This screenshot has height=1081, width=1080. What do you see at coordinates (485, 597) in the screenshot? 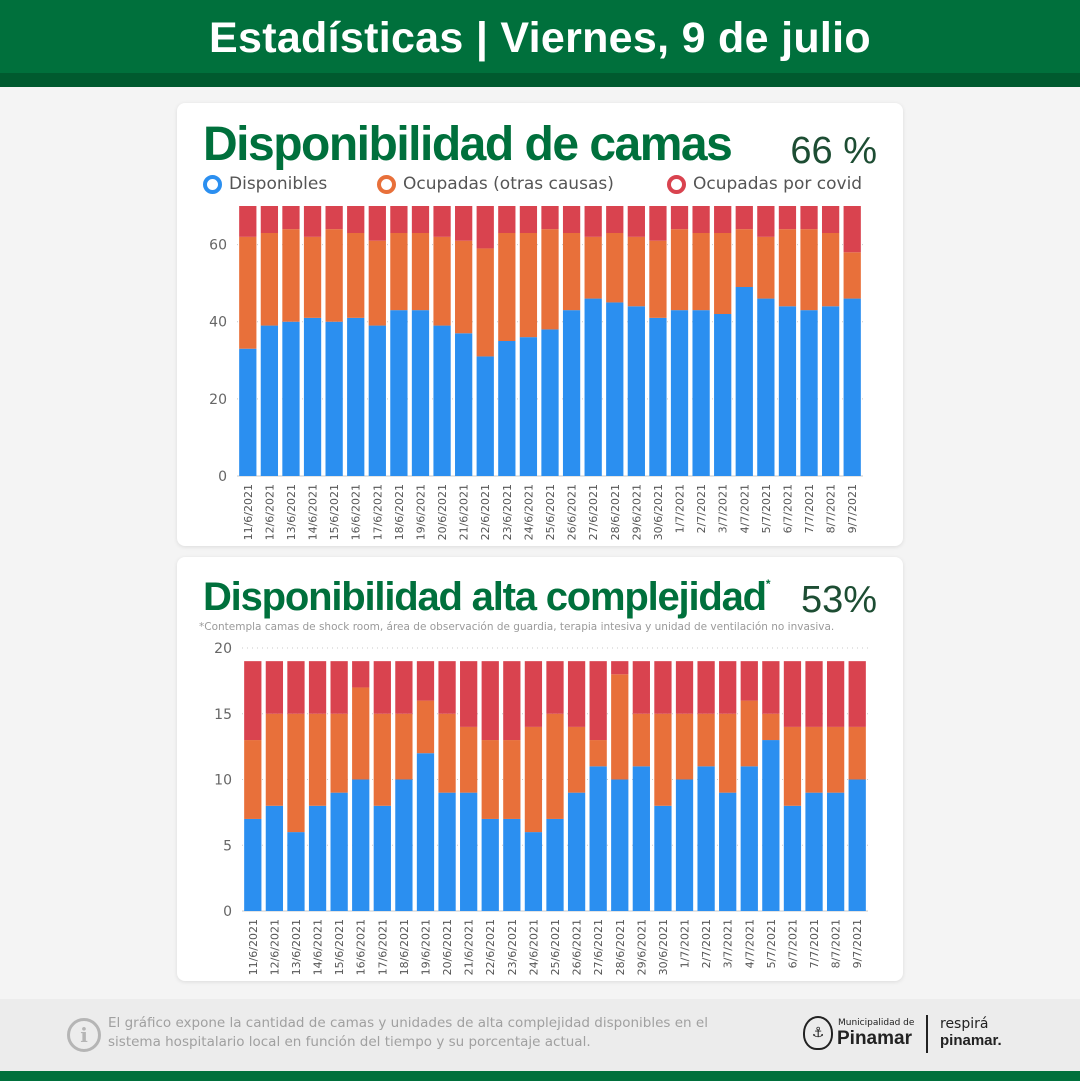
I see `high-complexity-title-text: Disponibilidad alta complejidad` at bounding box center [485, 597].